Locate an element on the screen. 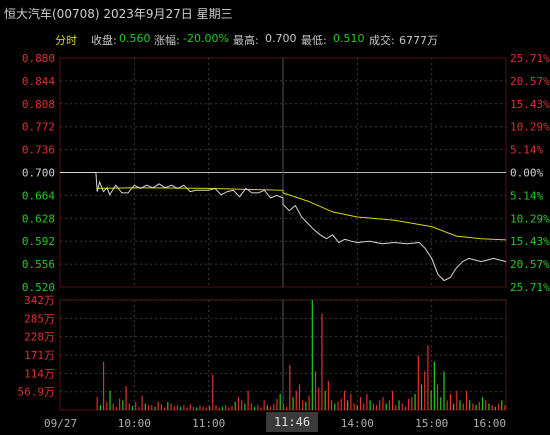 This screenshot has height=435, width=550. price-tick-label: 0.556 is located at coordinates (38, 264).